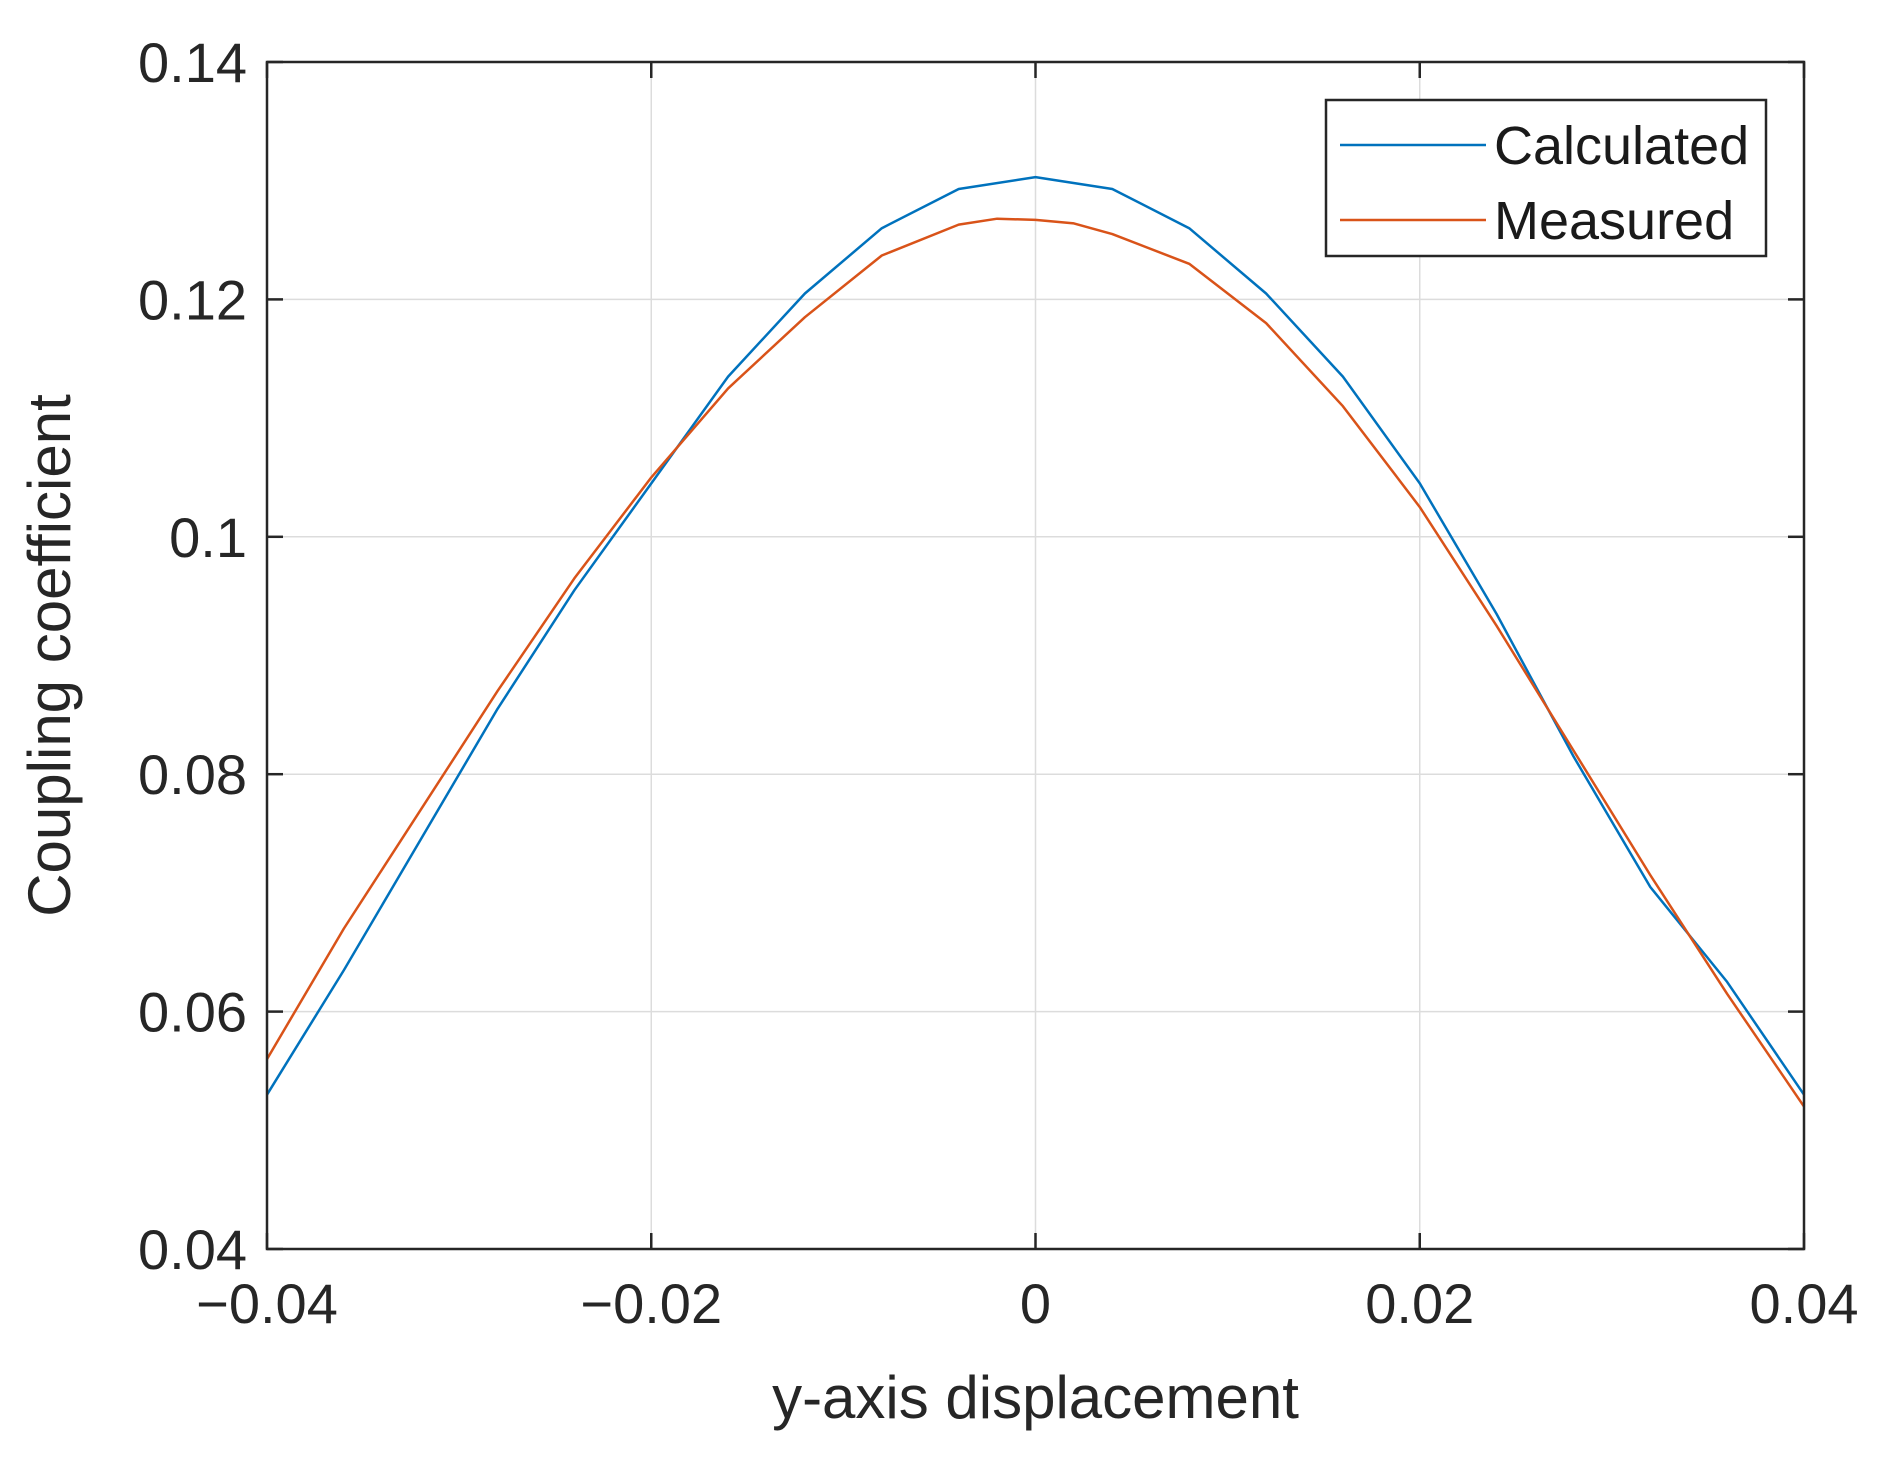 The image size is (1886, 1477). I want to click on legend-label-measured: Measured, so click(1614, 221).